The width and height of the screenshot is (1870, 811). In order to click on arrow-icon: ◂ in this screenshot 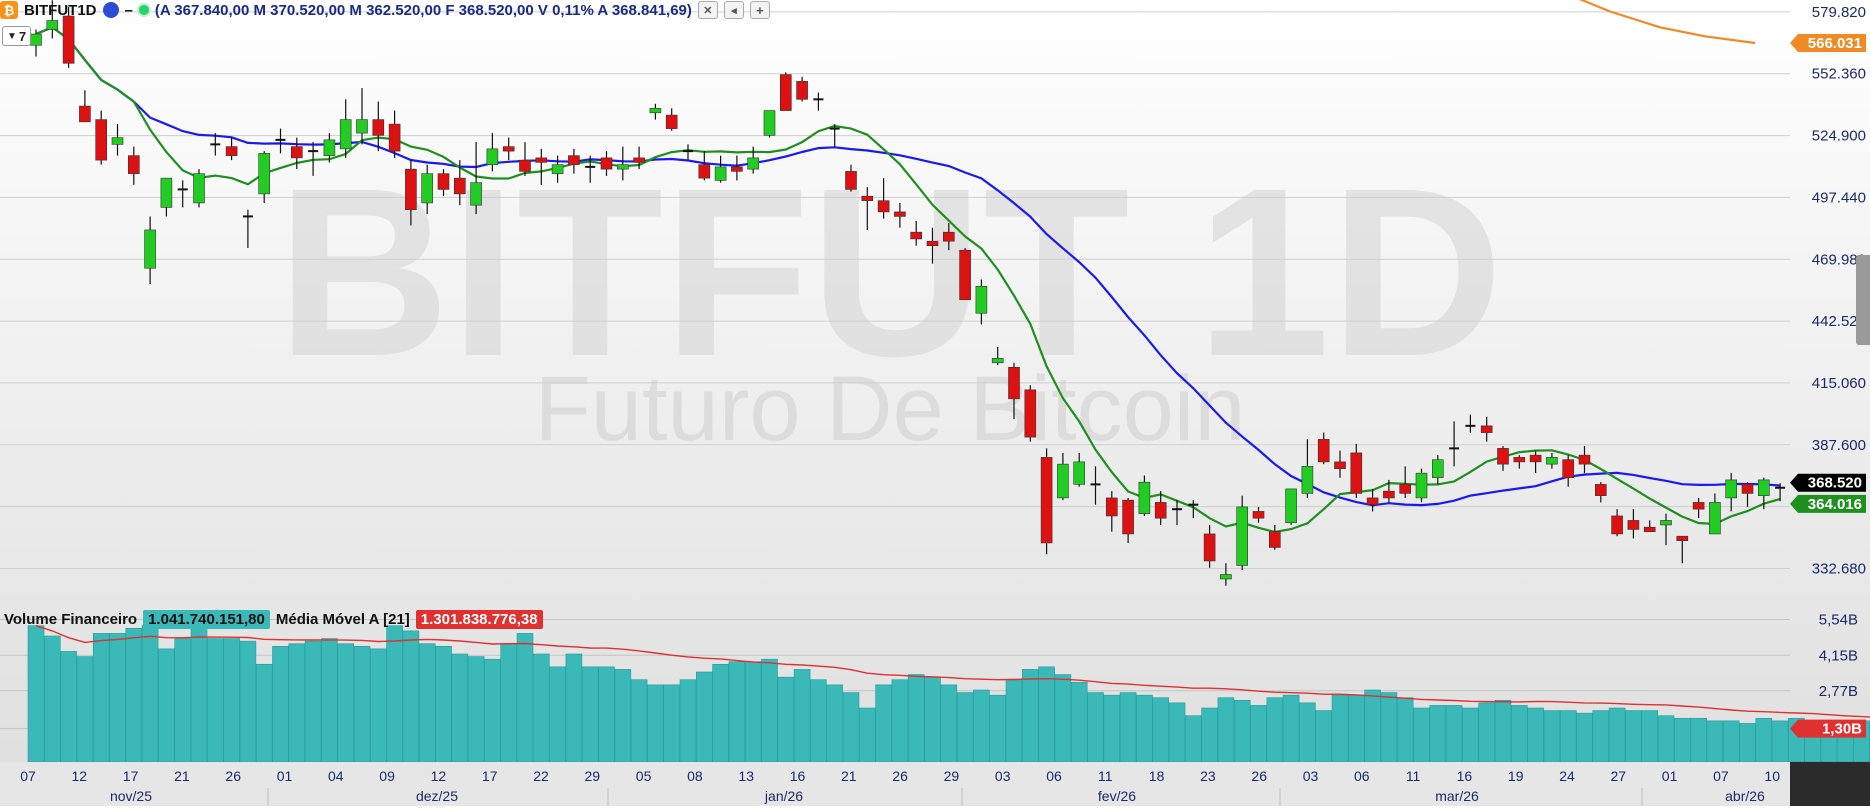, I will do `click(734, 10)`.